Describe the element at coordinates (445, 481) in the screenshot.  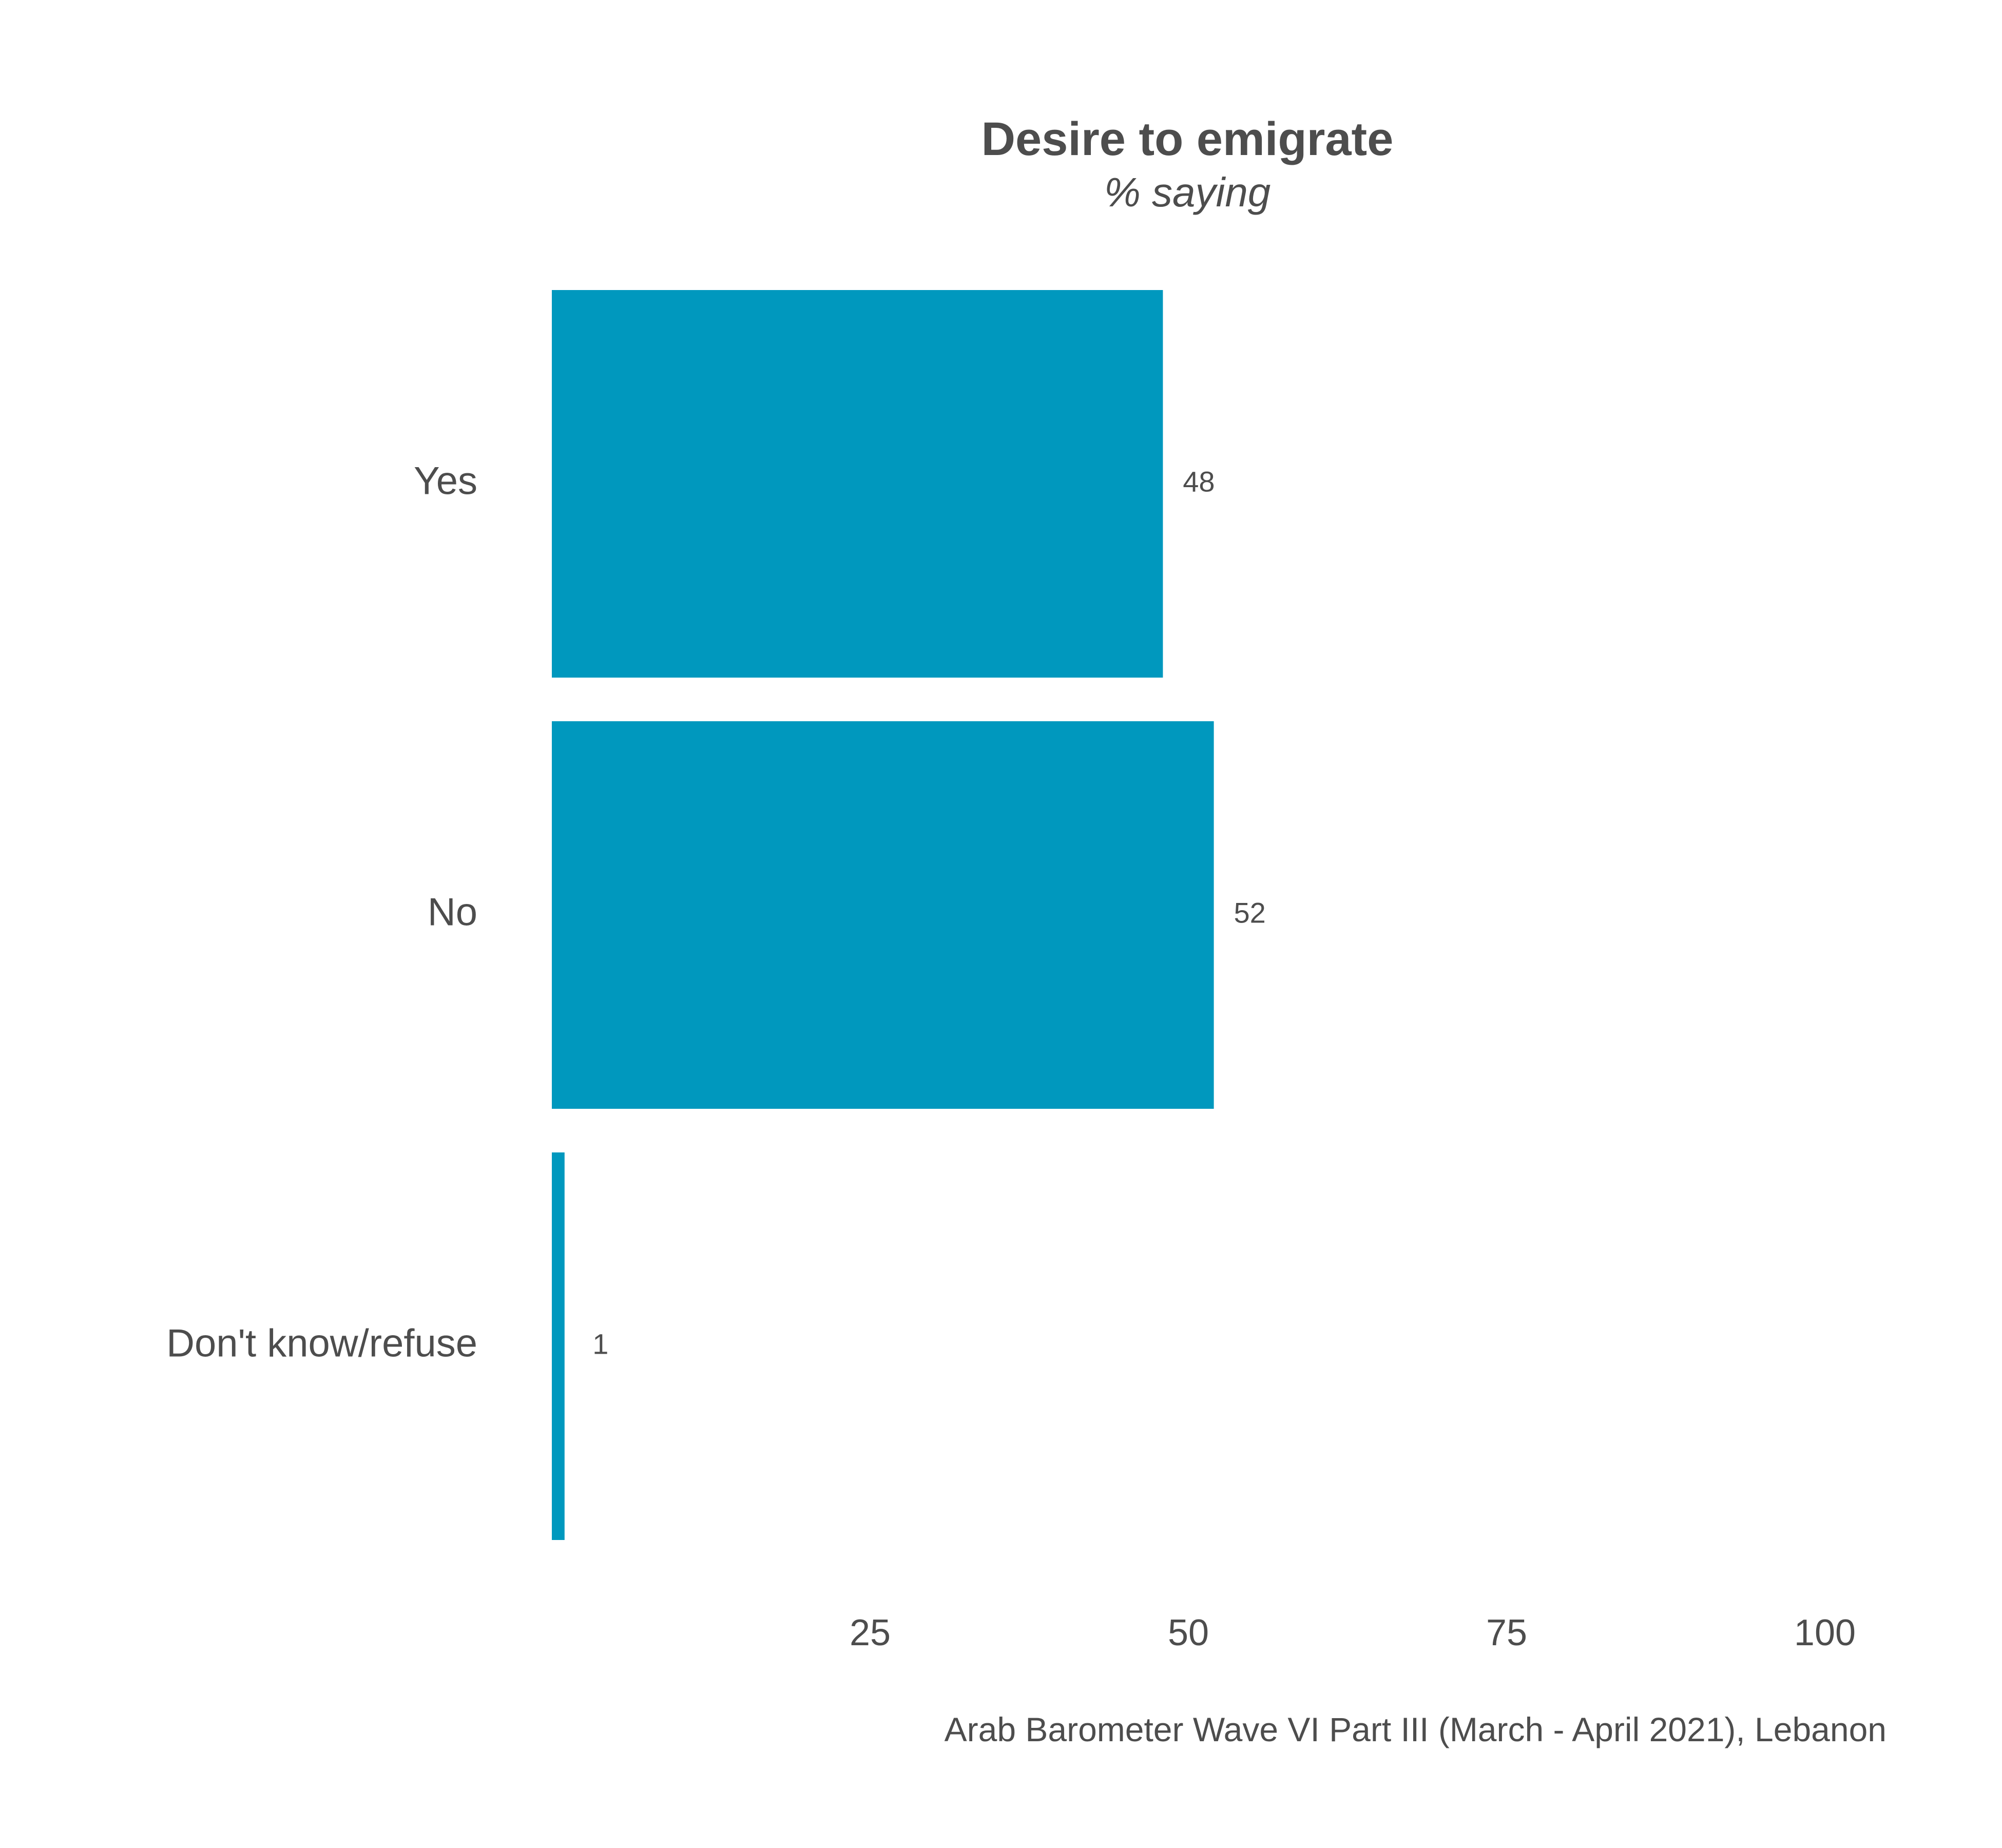
I see `category-label: Yes` at that location.